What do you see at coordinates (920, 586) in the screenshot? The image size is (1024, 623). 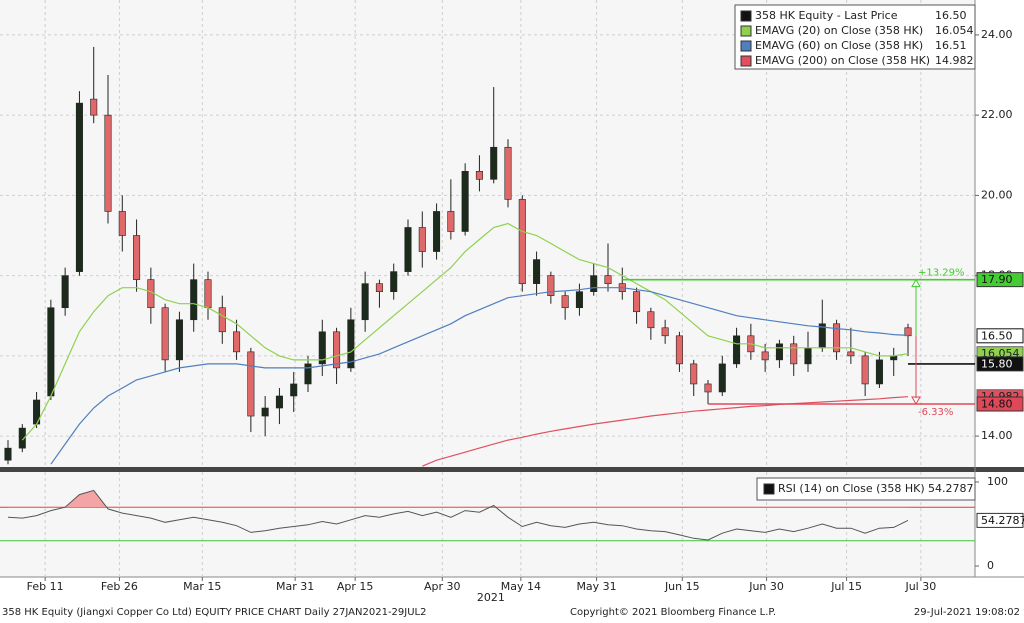 I see `x-tick-label: Jul 30` at bounding box center [920, 586].